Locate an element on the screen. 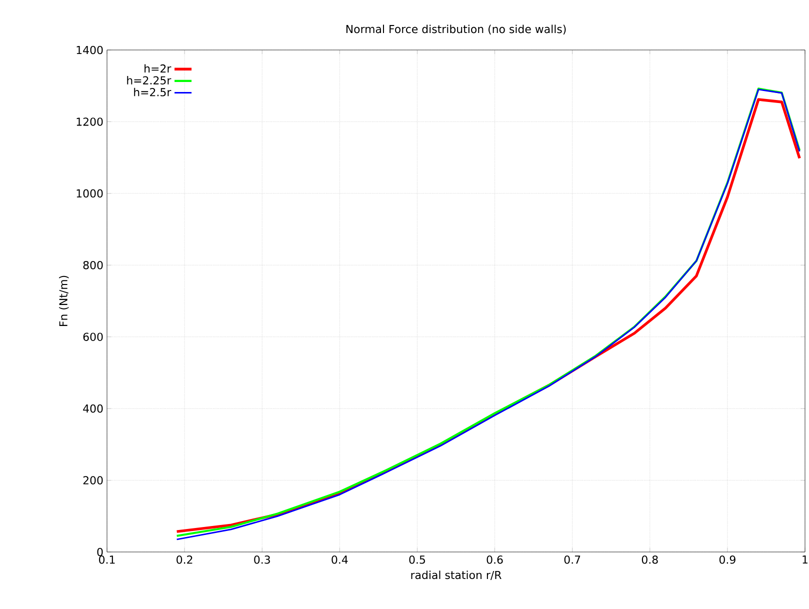 Image resolution: width=809 pixels, height=609 pixels. legend-label: h=2r is located at coordinates (158, 68).